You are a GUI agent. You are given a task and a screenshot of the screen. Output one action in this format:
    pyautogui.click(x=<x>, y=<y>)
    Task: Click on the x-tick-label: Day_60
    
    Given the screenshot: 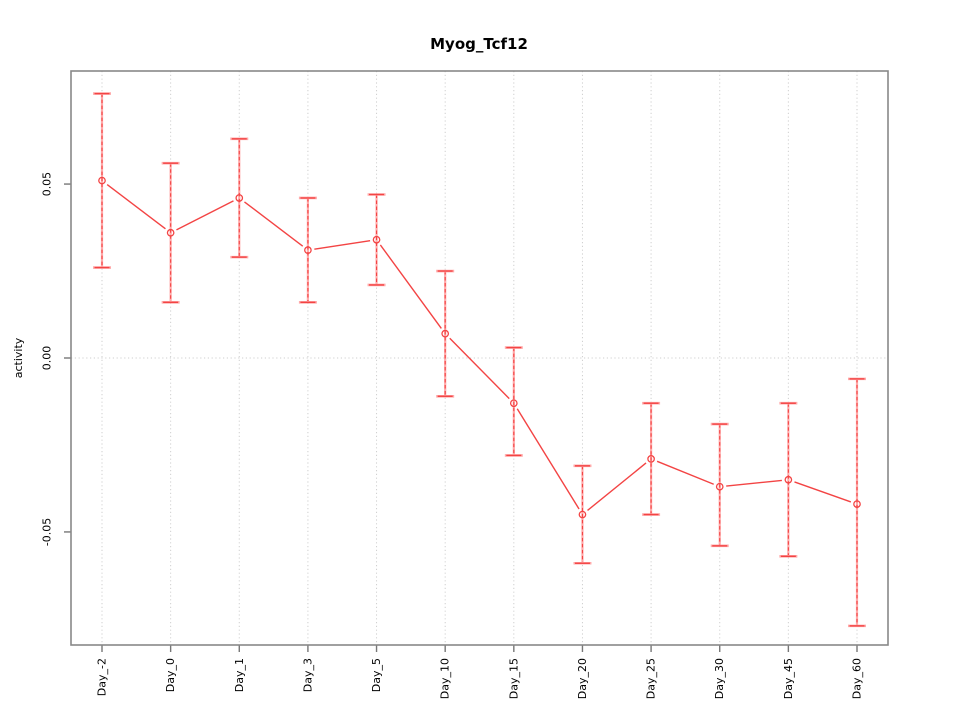 What is the action you would take?
    pyautogui.click(x=857, y=678)
    